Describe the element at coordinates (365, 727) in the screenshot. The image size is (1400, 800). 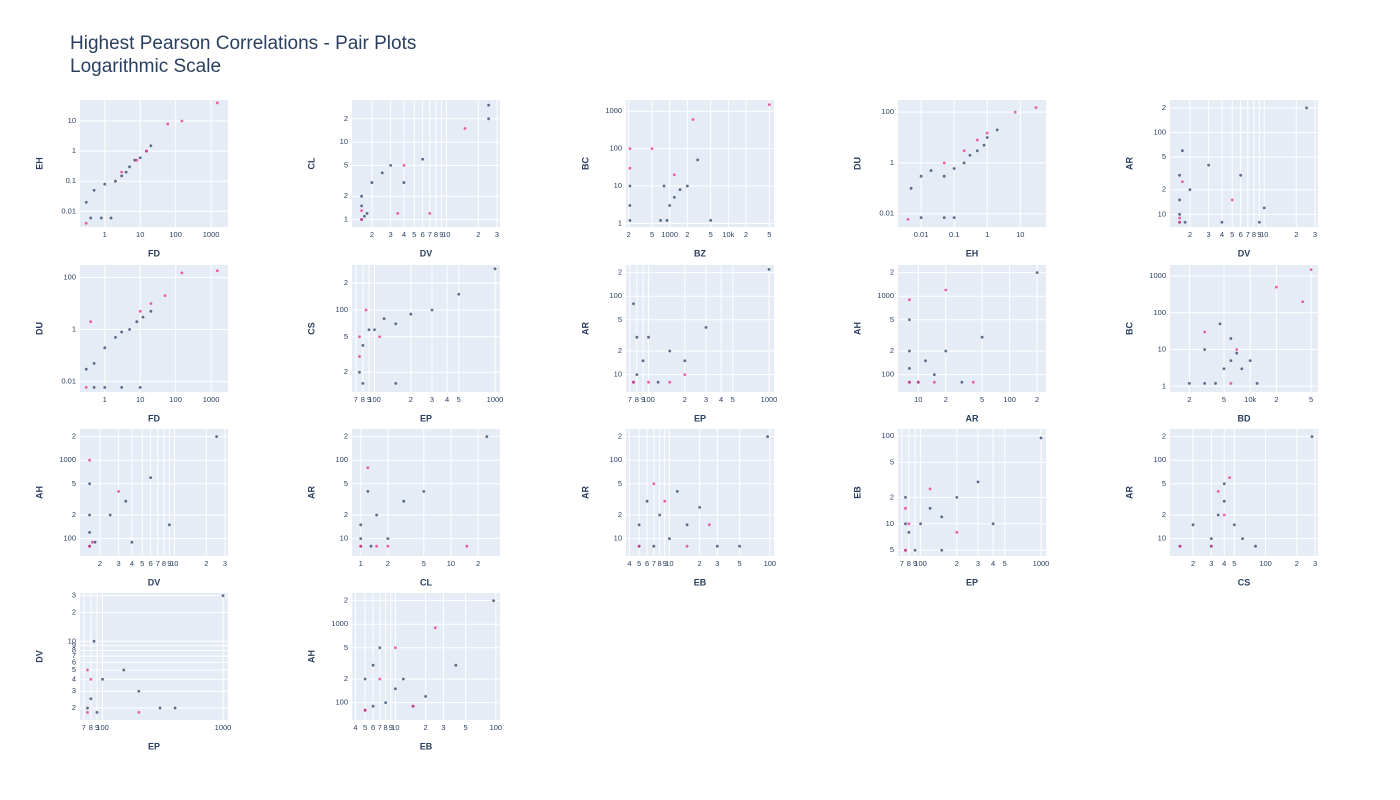
I see `x-tick-label: 5` at that location.